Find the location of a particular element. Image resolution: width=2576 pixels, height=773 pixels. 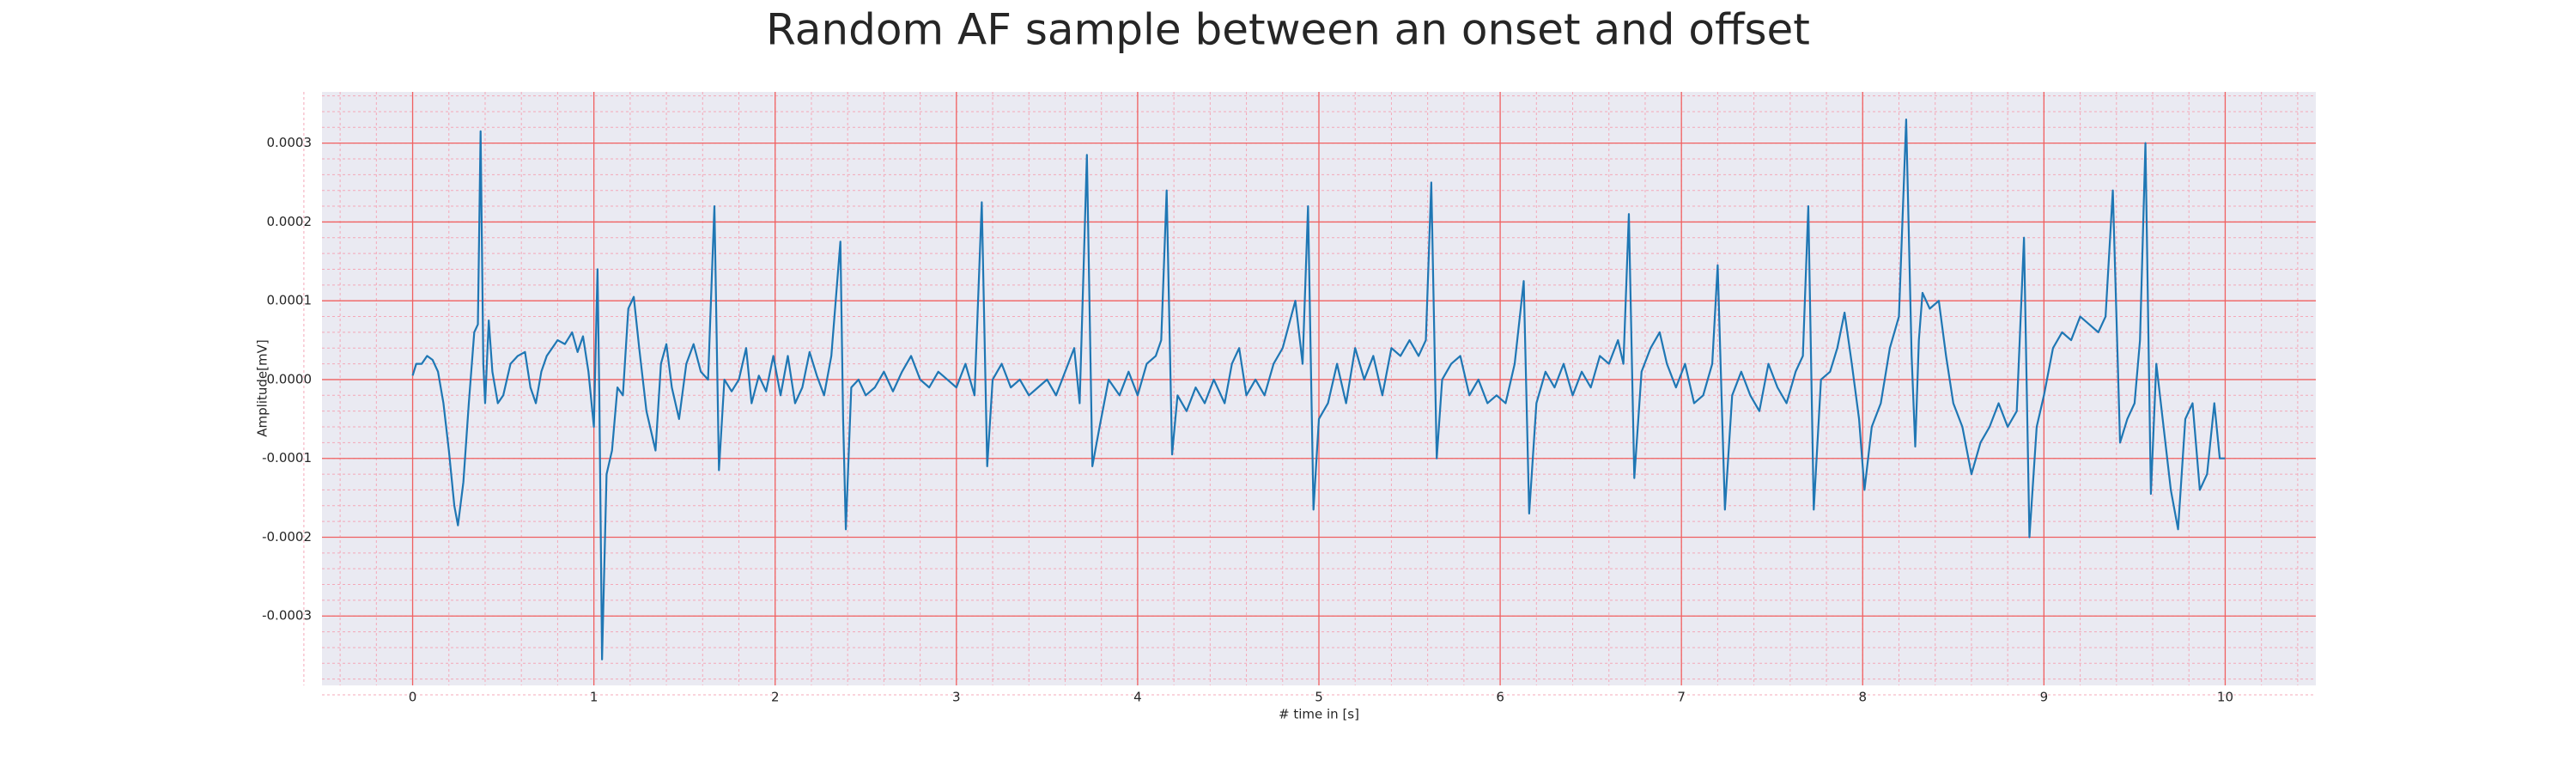

x-tick-label: 5 is located at coordinates (1319, 697).